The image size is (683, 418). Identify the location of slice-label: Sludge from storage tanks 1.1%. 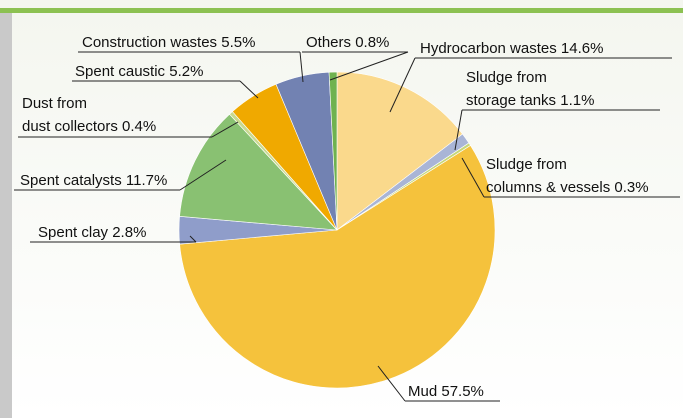
(530, 89).